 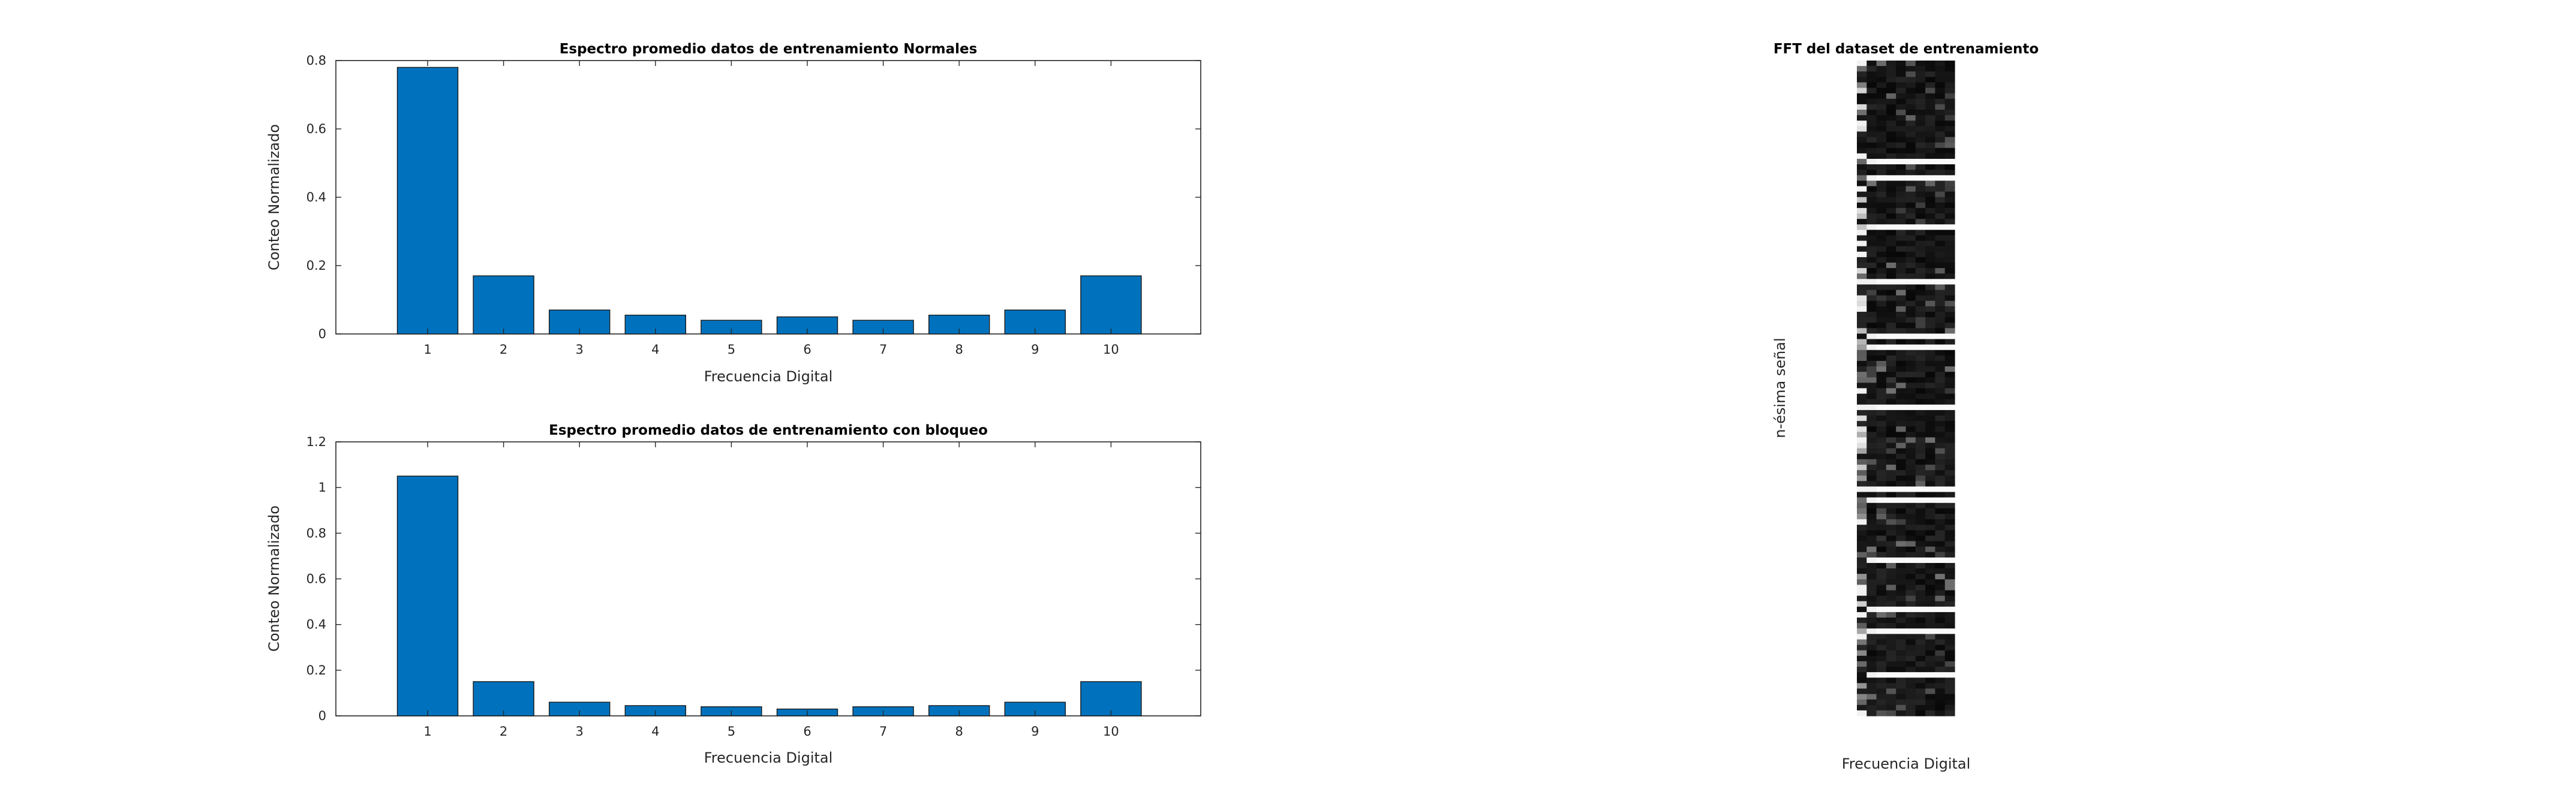 I want to click on plot-area, so click(x=768, y=197).